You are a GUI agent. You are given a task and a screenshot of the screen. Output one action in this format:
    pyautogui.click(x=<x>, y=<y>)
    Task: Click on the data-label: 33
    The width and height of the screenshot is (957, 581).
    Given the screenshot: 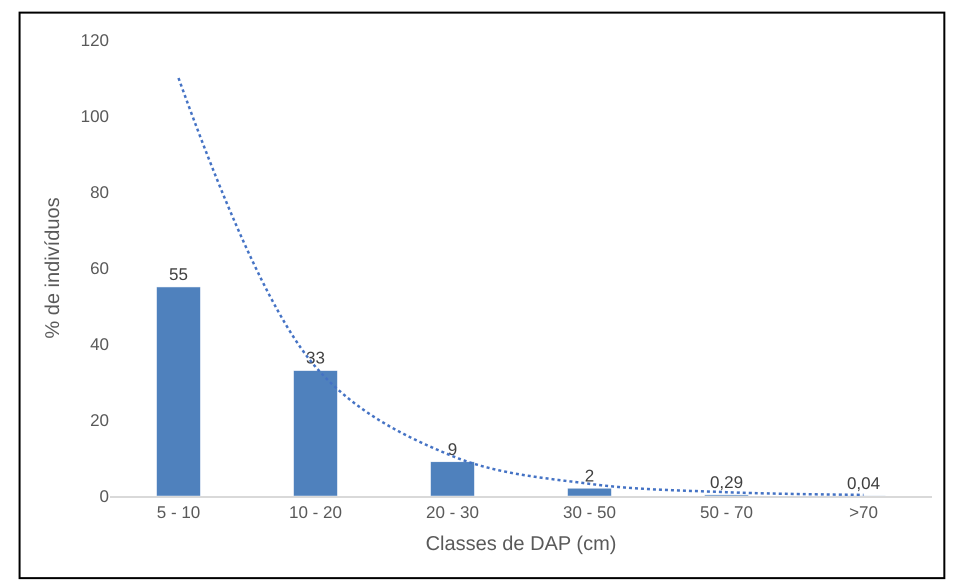 What is the action you would take?
    pyautogui.click(x=315, y=358)
    